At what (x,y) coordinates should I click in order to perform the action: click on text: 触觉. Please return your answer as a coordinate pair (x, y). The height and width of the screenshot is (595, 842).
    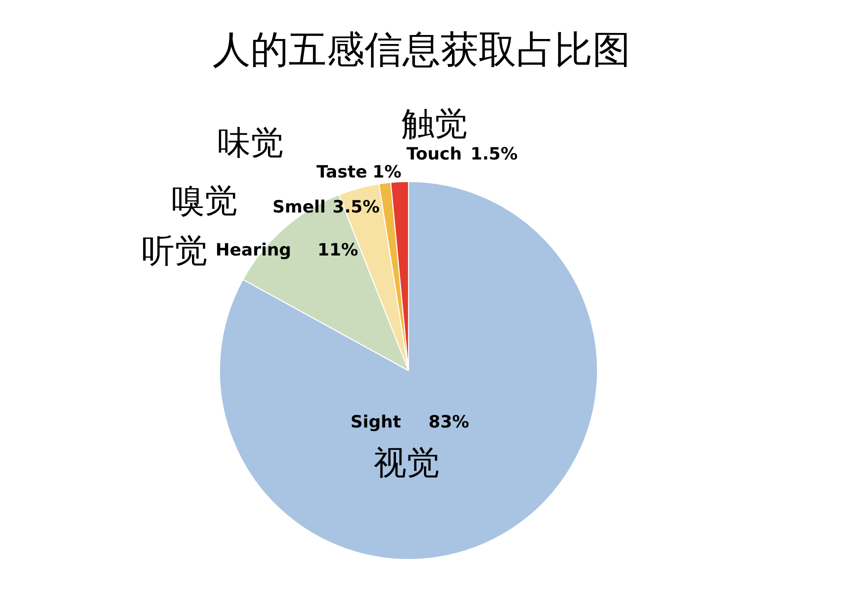
    Looking at the image, I should click on (435, 123).